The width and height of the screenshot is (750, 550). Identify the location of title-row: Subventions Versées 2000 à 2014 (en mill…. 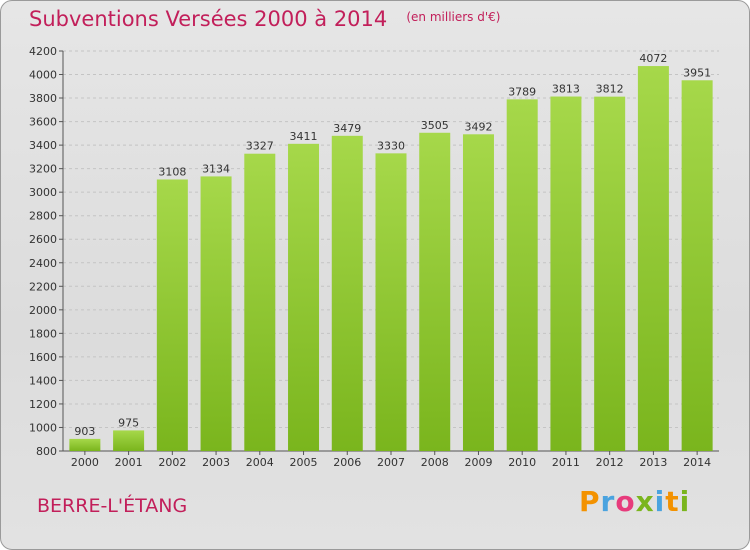
(264, 19).